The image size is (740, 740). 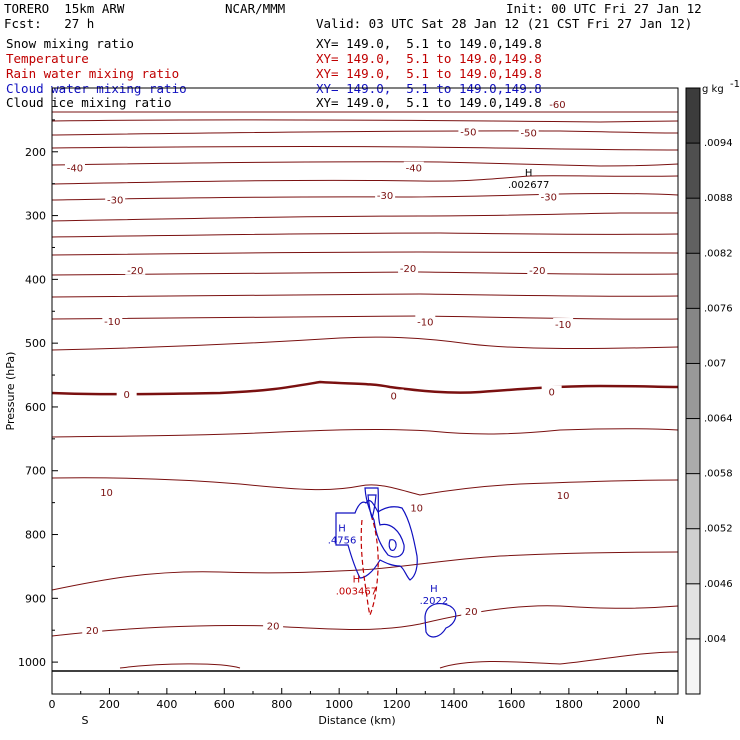 I want to click on colorbar-tick-label: .007, so click(x=715, y=363).